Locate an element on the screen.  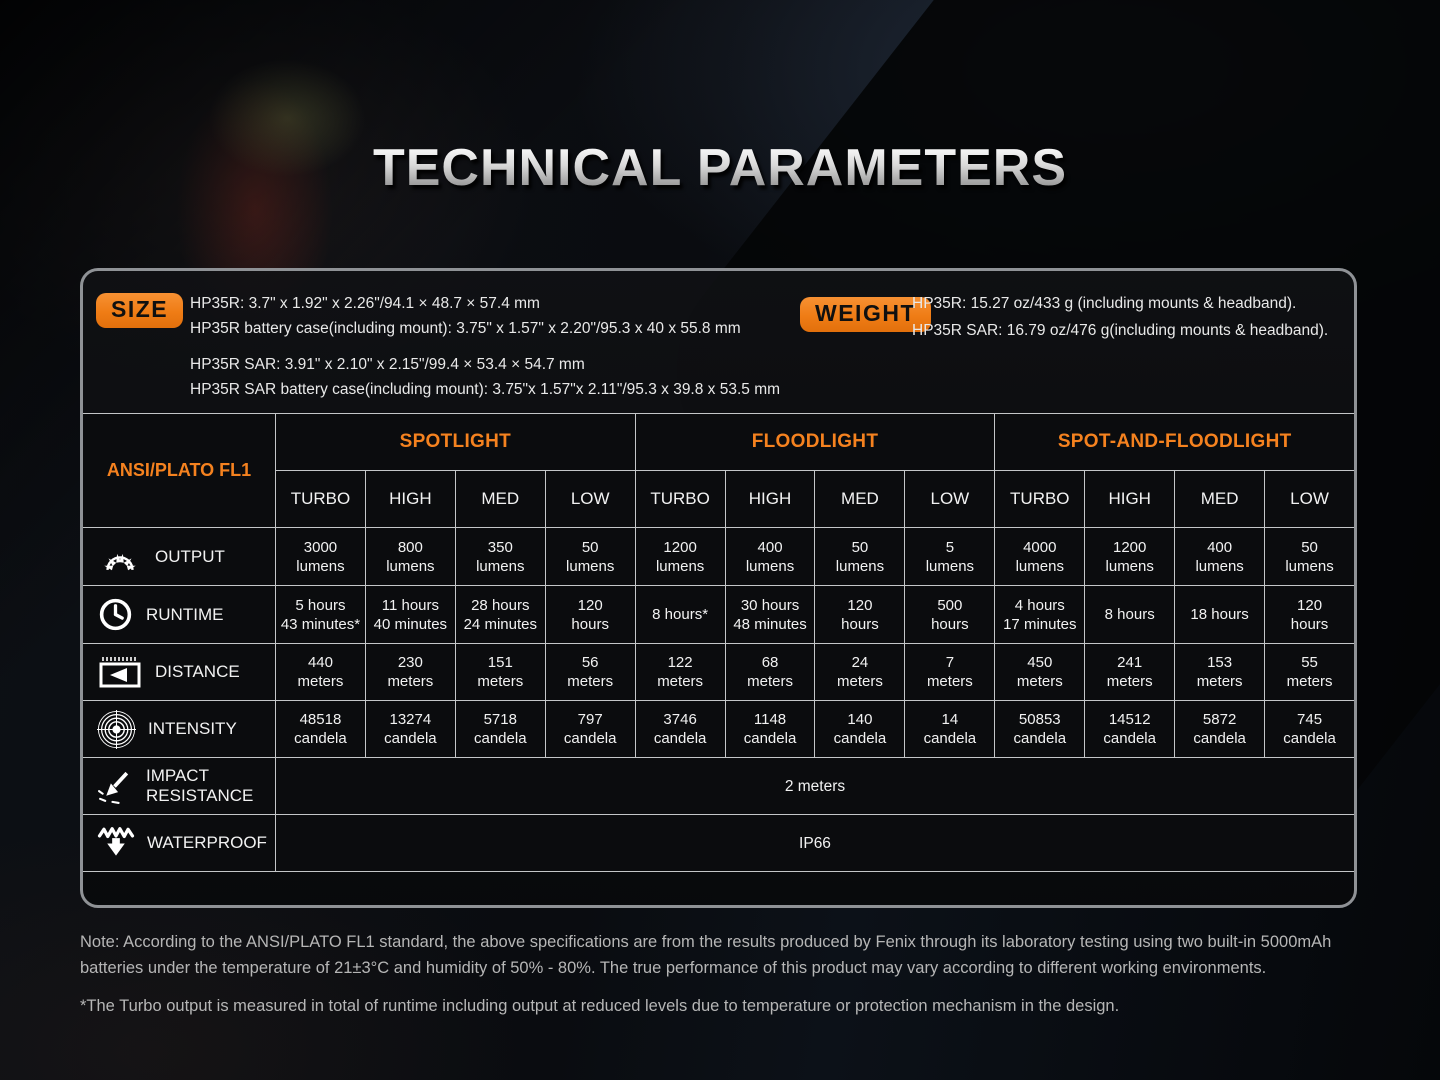
row-label-output: OUTPUT is located at coordinates (179, 556).